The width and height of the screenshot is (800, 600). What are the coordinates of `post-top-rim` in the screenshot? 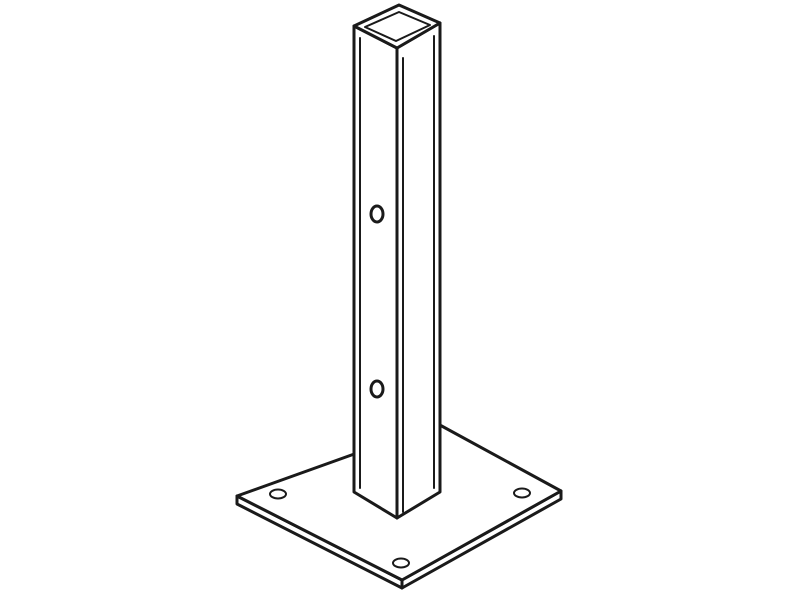 It's located at (397, 26).